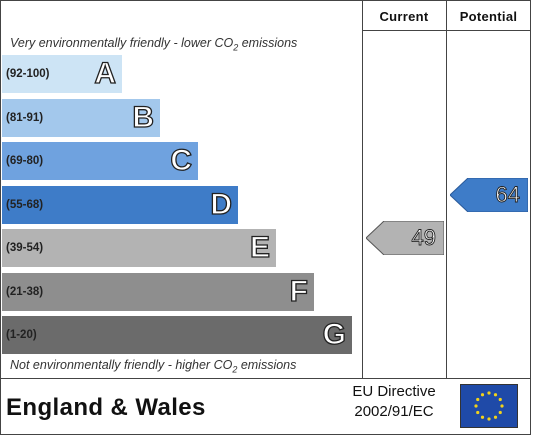  Describe the element at coordinates (25, 248) in the screenshot. I see `band-range: (39-54)` at that location.